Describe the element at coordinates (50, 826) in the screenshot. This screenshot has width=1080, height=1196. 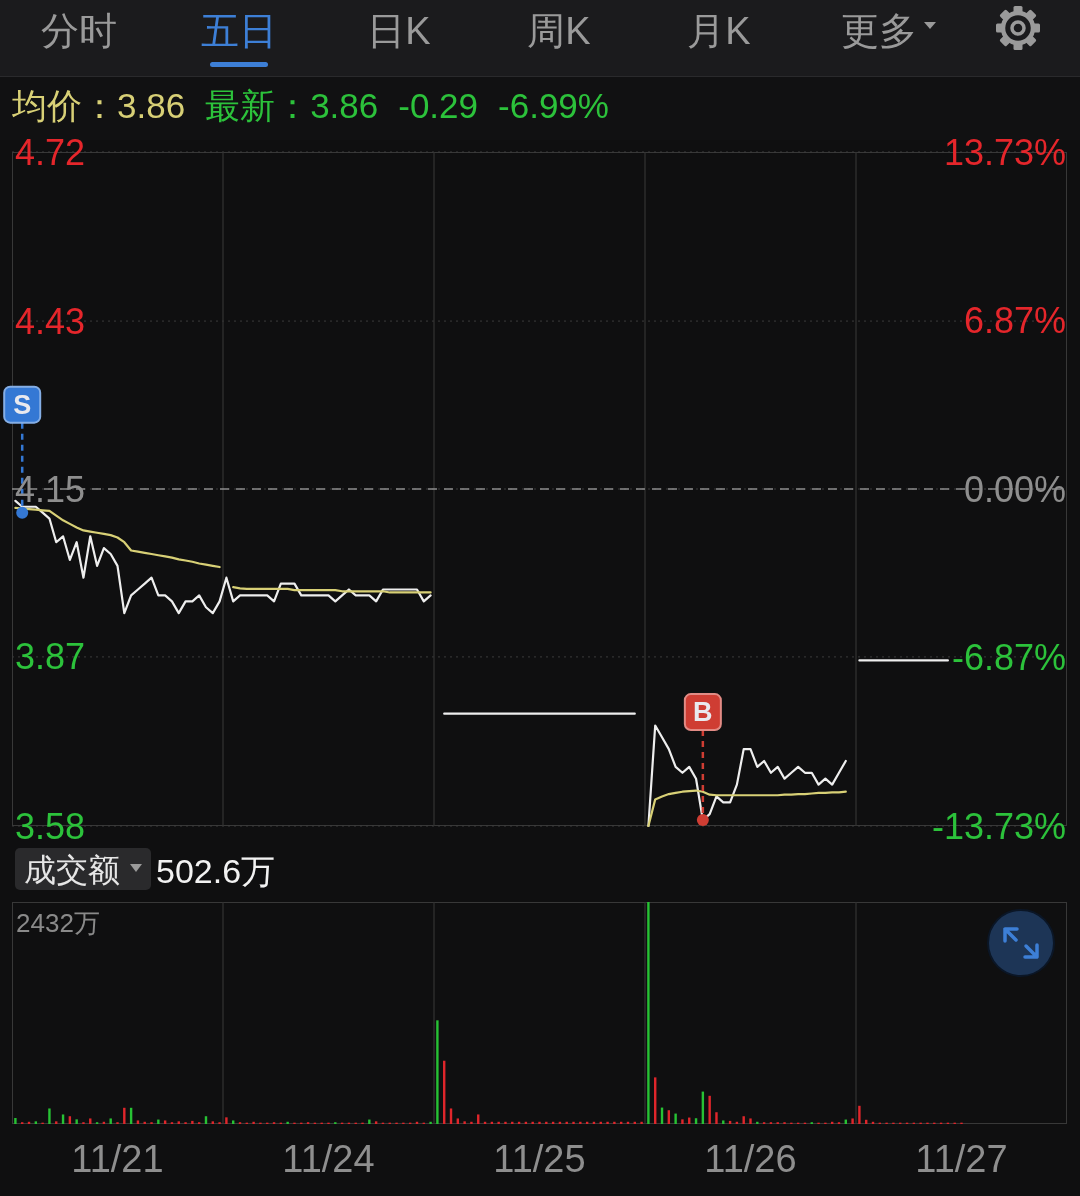
I see `y-tick-label: 3.58` at that location.